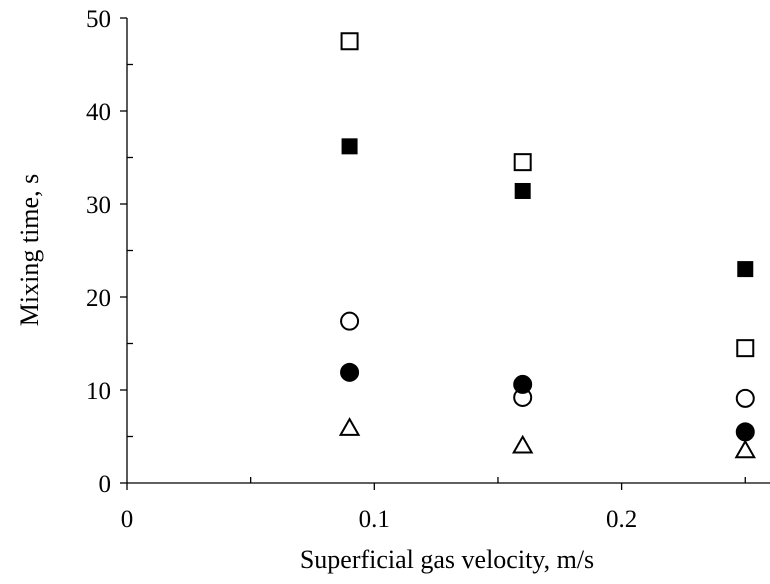 Image resolution: width=770 pixels, height=584 pixels. I want to click on x-tick-label: 0, so click(127, 519).